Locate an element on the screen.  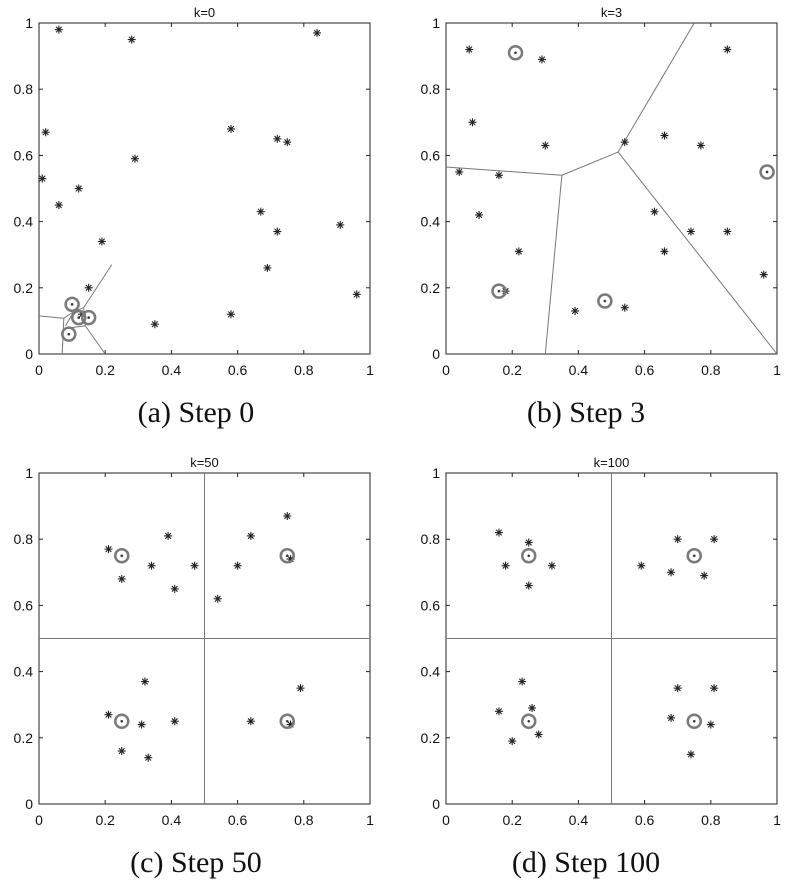
panel-caption: (d) Step 100 is located at coordinates (586, 862).